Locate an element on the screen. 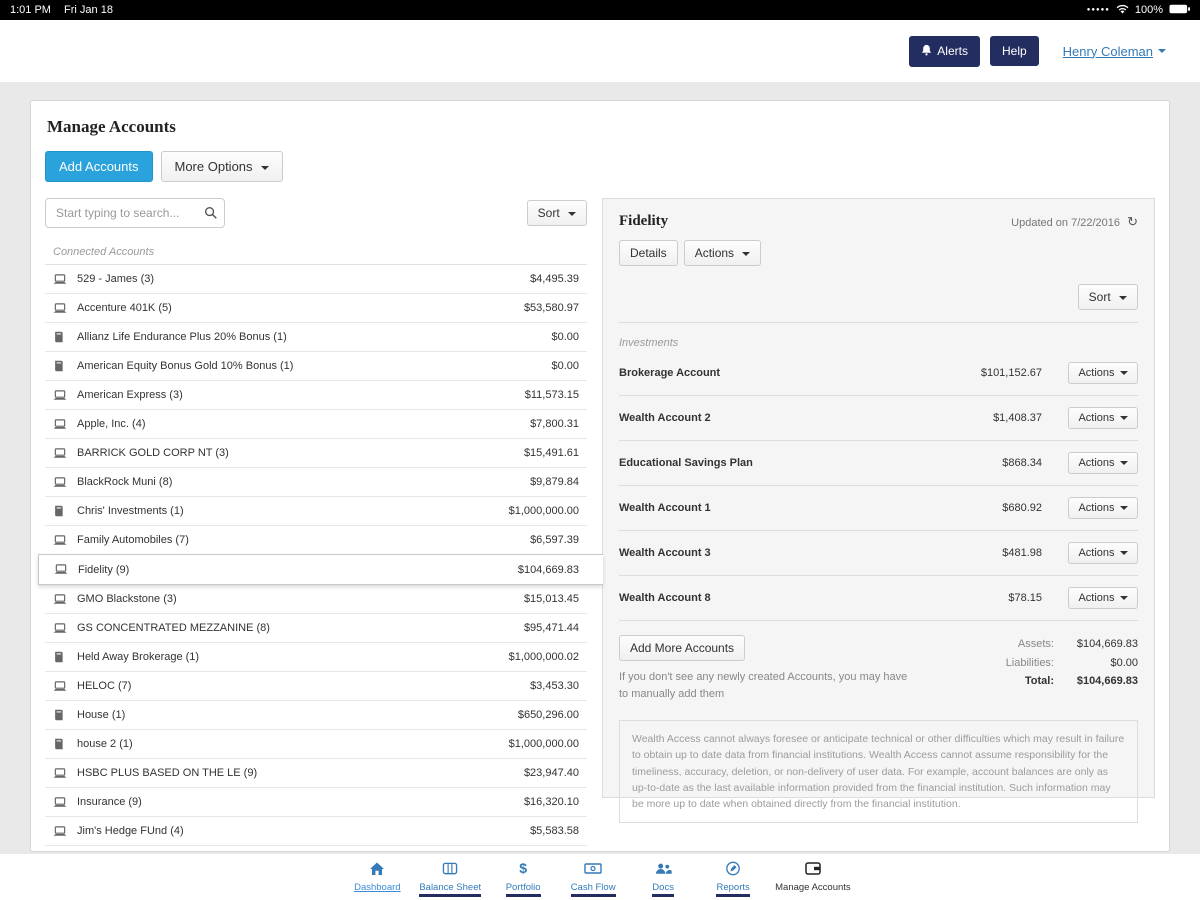  account-value: $104,669.83 is located at coordinates (548, 569).